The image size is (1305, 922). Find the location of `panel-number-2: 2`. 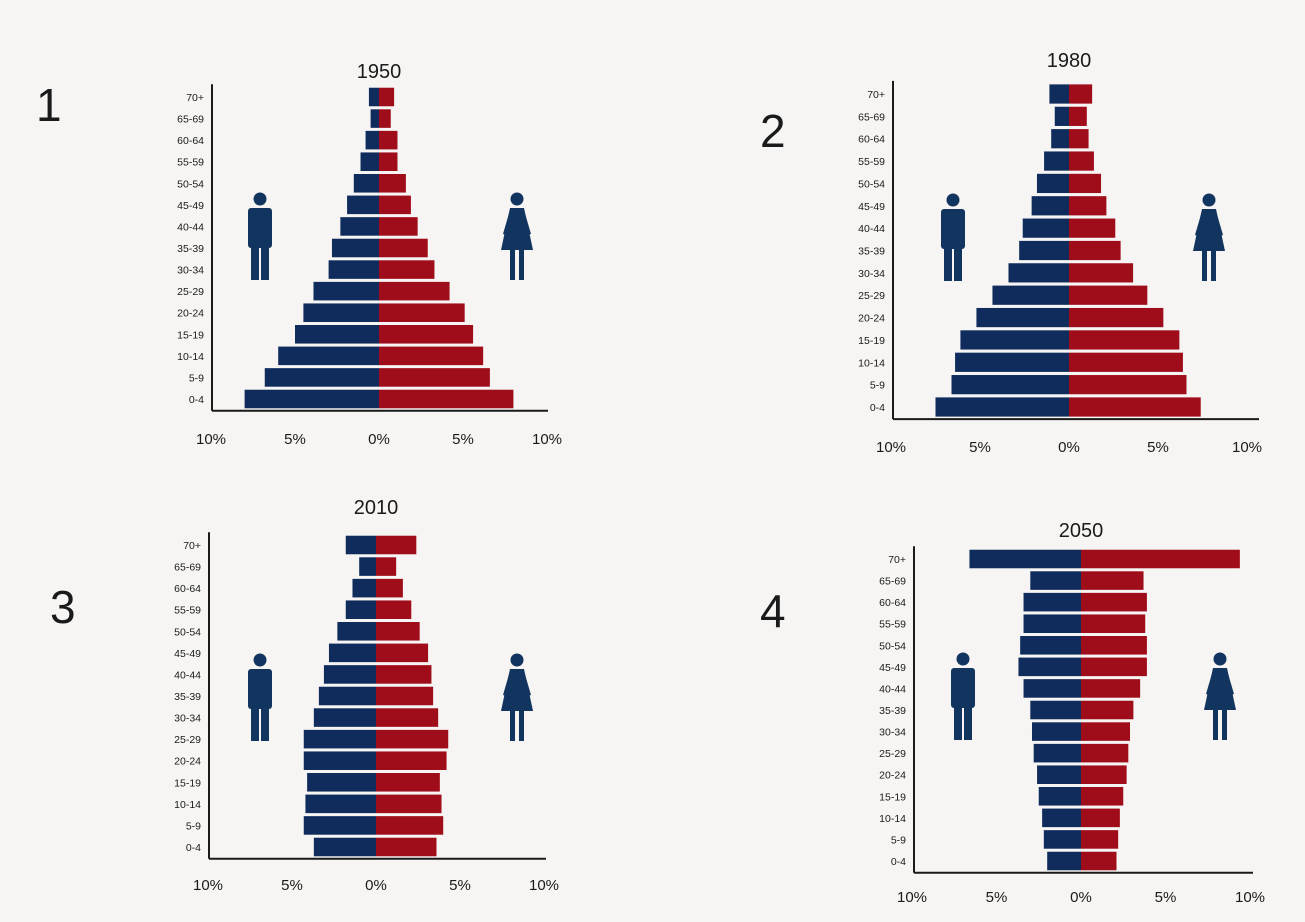

panel-number-2: 2 is located at coordinates (773, 131).